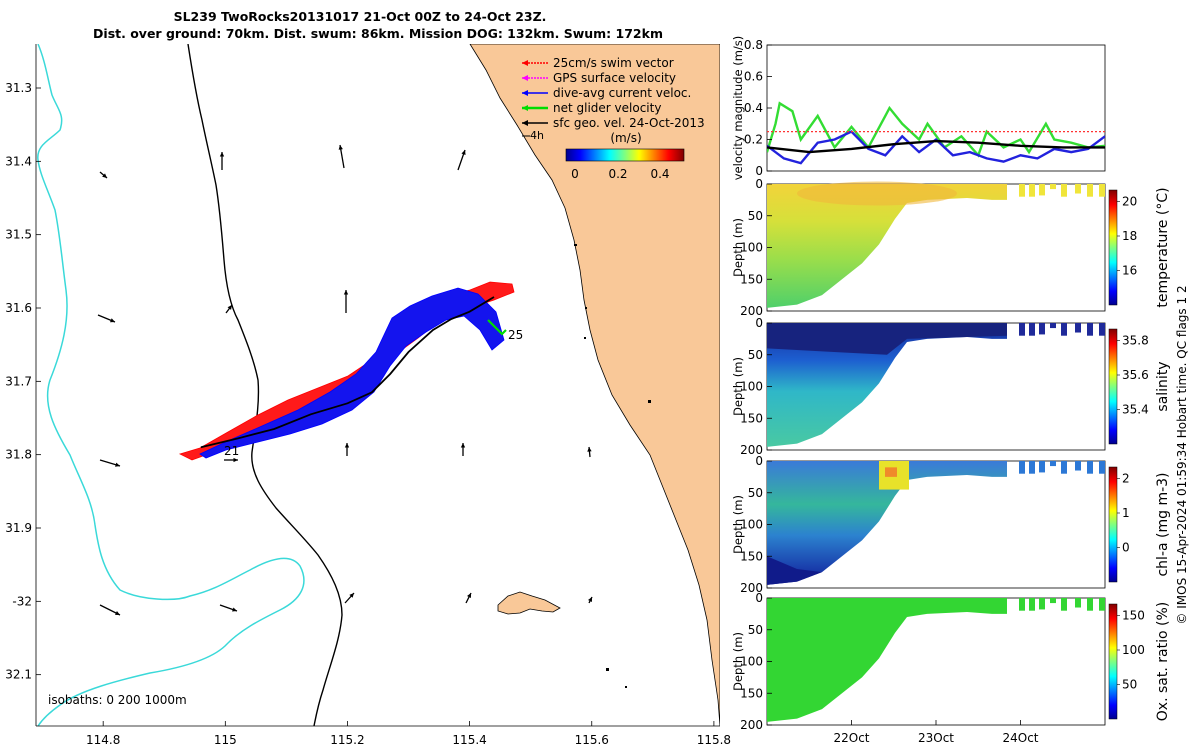 This screenshot has height=750, width=1200. Describe the element at coordinates (347, 372) in the screenshot. I see `track-line` at that location.